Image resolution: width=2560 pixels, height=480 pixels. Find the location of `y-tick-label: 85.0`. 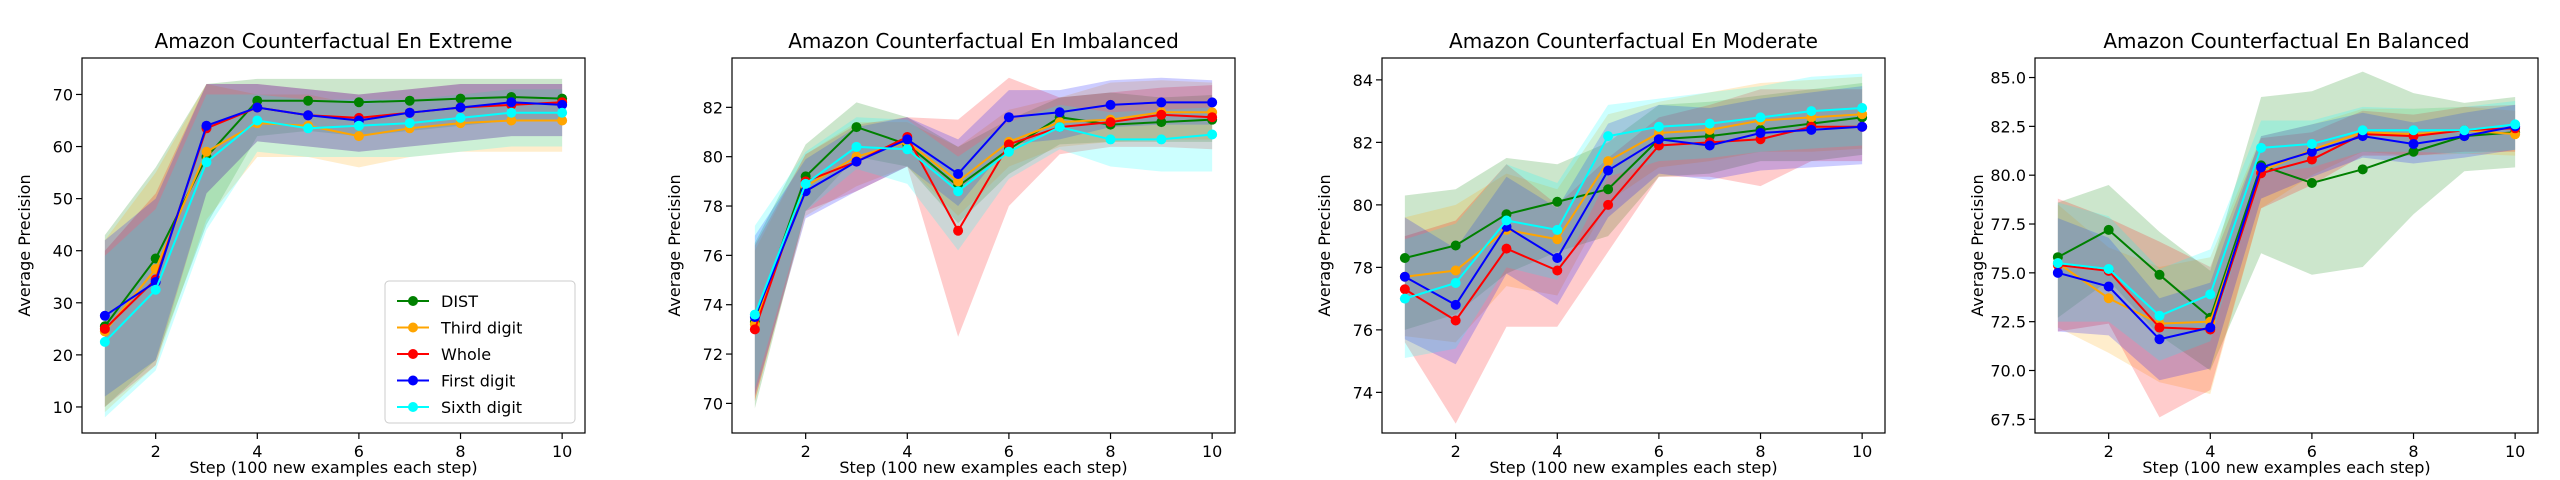

y-tick-label: 85.0 is located at coordinates (2008, 78).